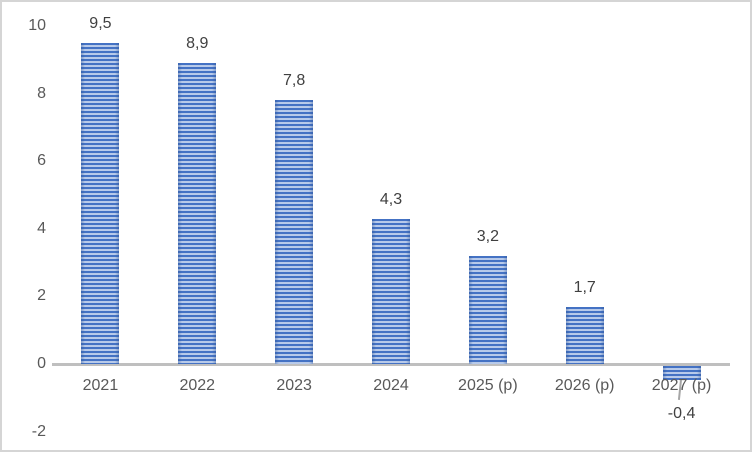 The width and height of the screenshot is (752, 452). What do you see at coordinates (584, 385) in the screenshot?
I see `x-axis-label: 2026 (p)` at bounding box center [584, 385].